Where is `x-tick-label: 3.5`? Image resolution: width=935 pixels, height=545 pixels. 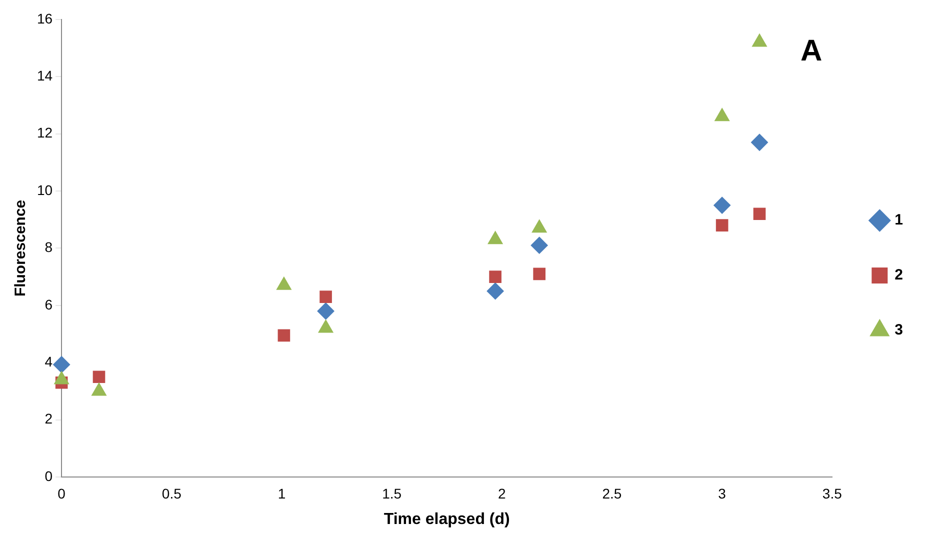 x-tick-label: 3.5 is located at coordinates (832, 493).